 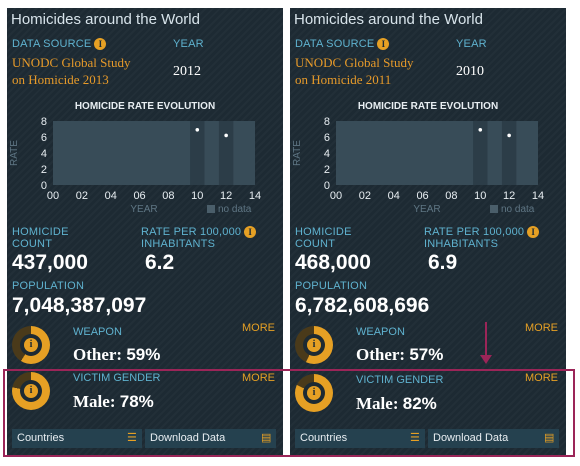 I want to click on homicide-count-value: 468,000, so click(x=333, y=262).